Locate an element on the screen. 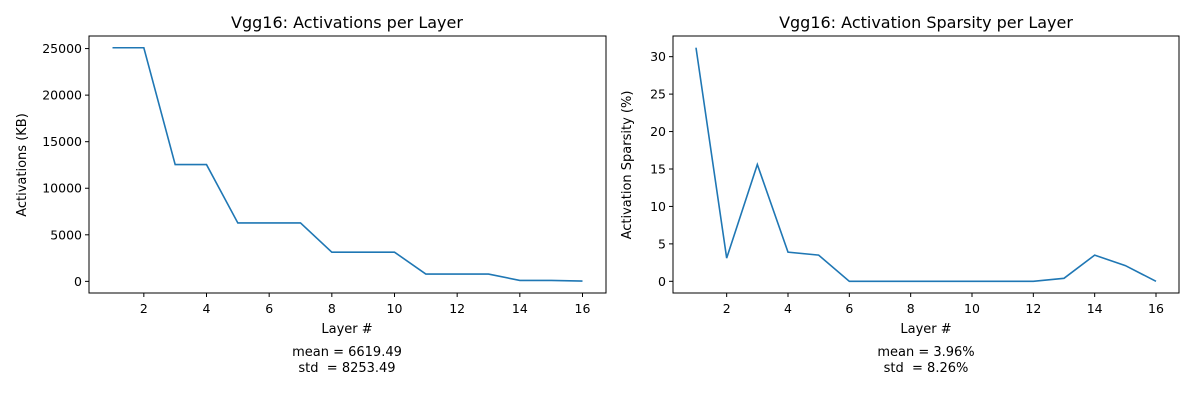  y-axis-label: Activation Sparsity (%) is located at coordinates (627, 165).